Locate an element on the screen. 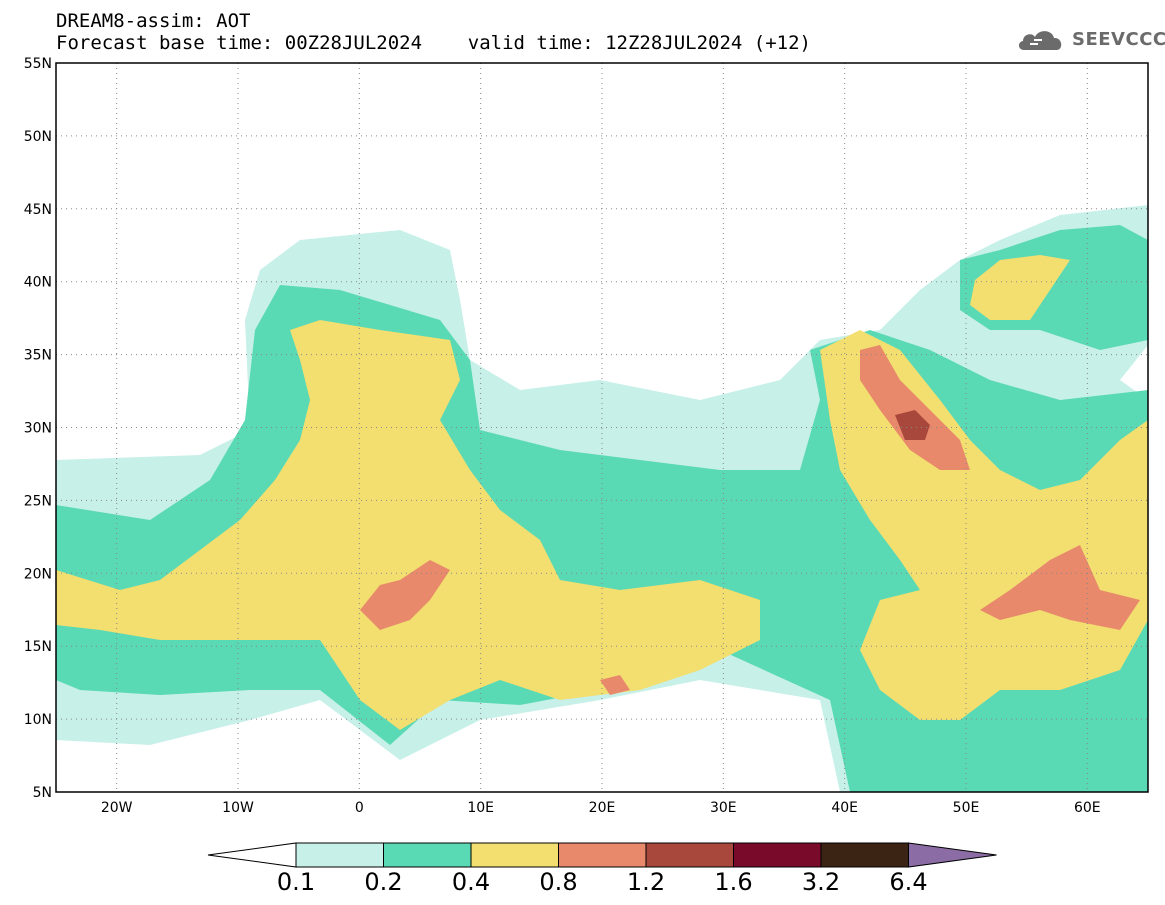 This screenshot has height=905, width=1165. lat-tick-label: 40N is located at coordinates (38, 283).